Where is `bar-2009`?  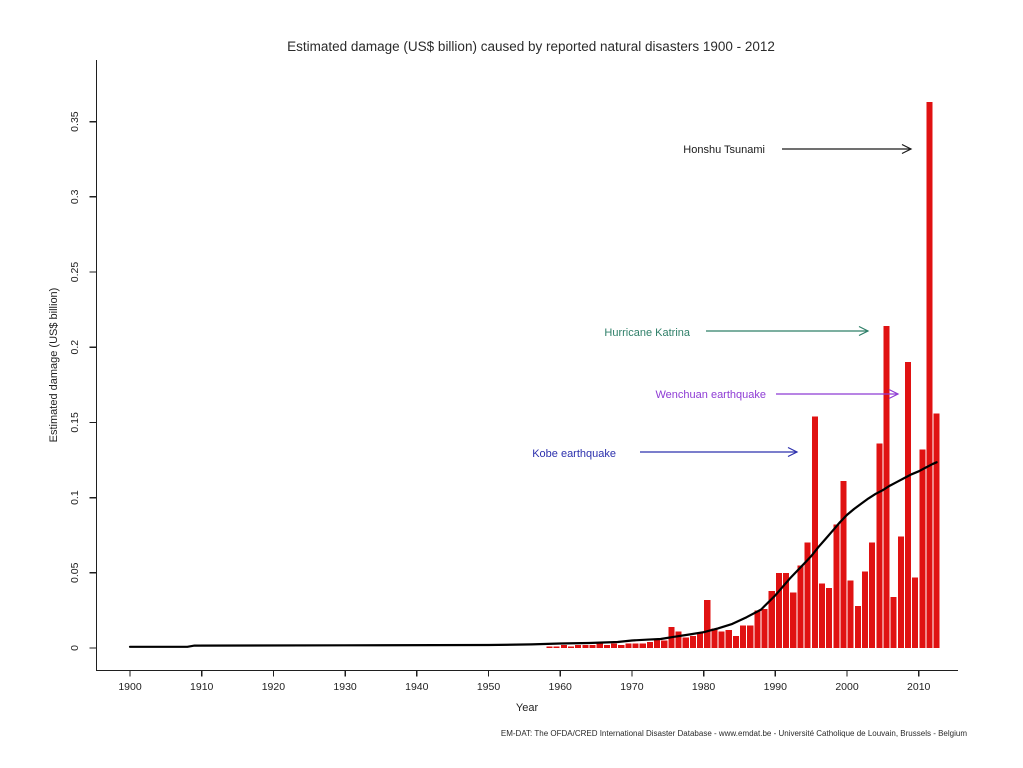
bar-2009 is located at coordinates (915, 612).